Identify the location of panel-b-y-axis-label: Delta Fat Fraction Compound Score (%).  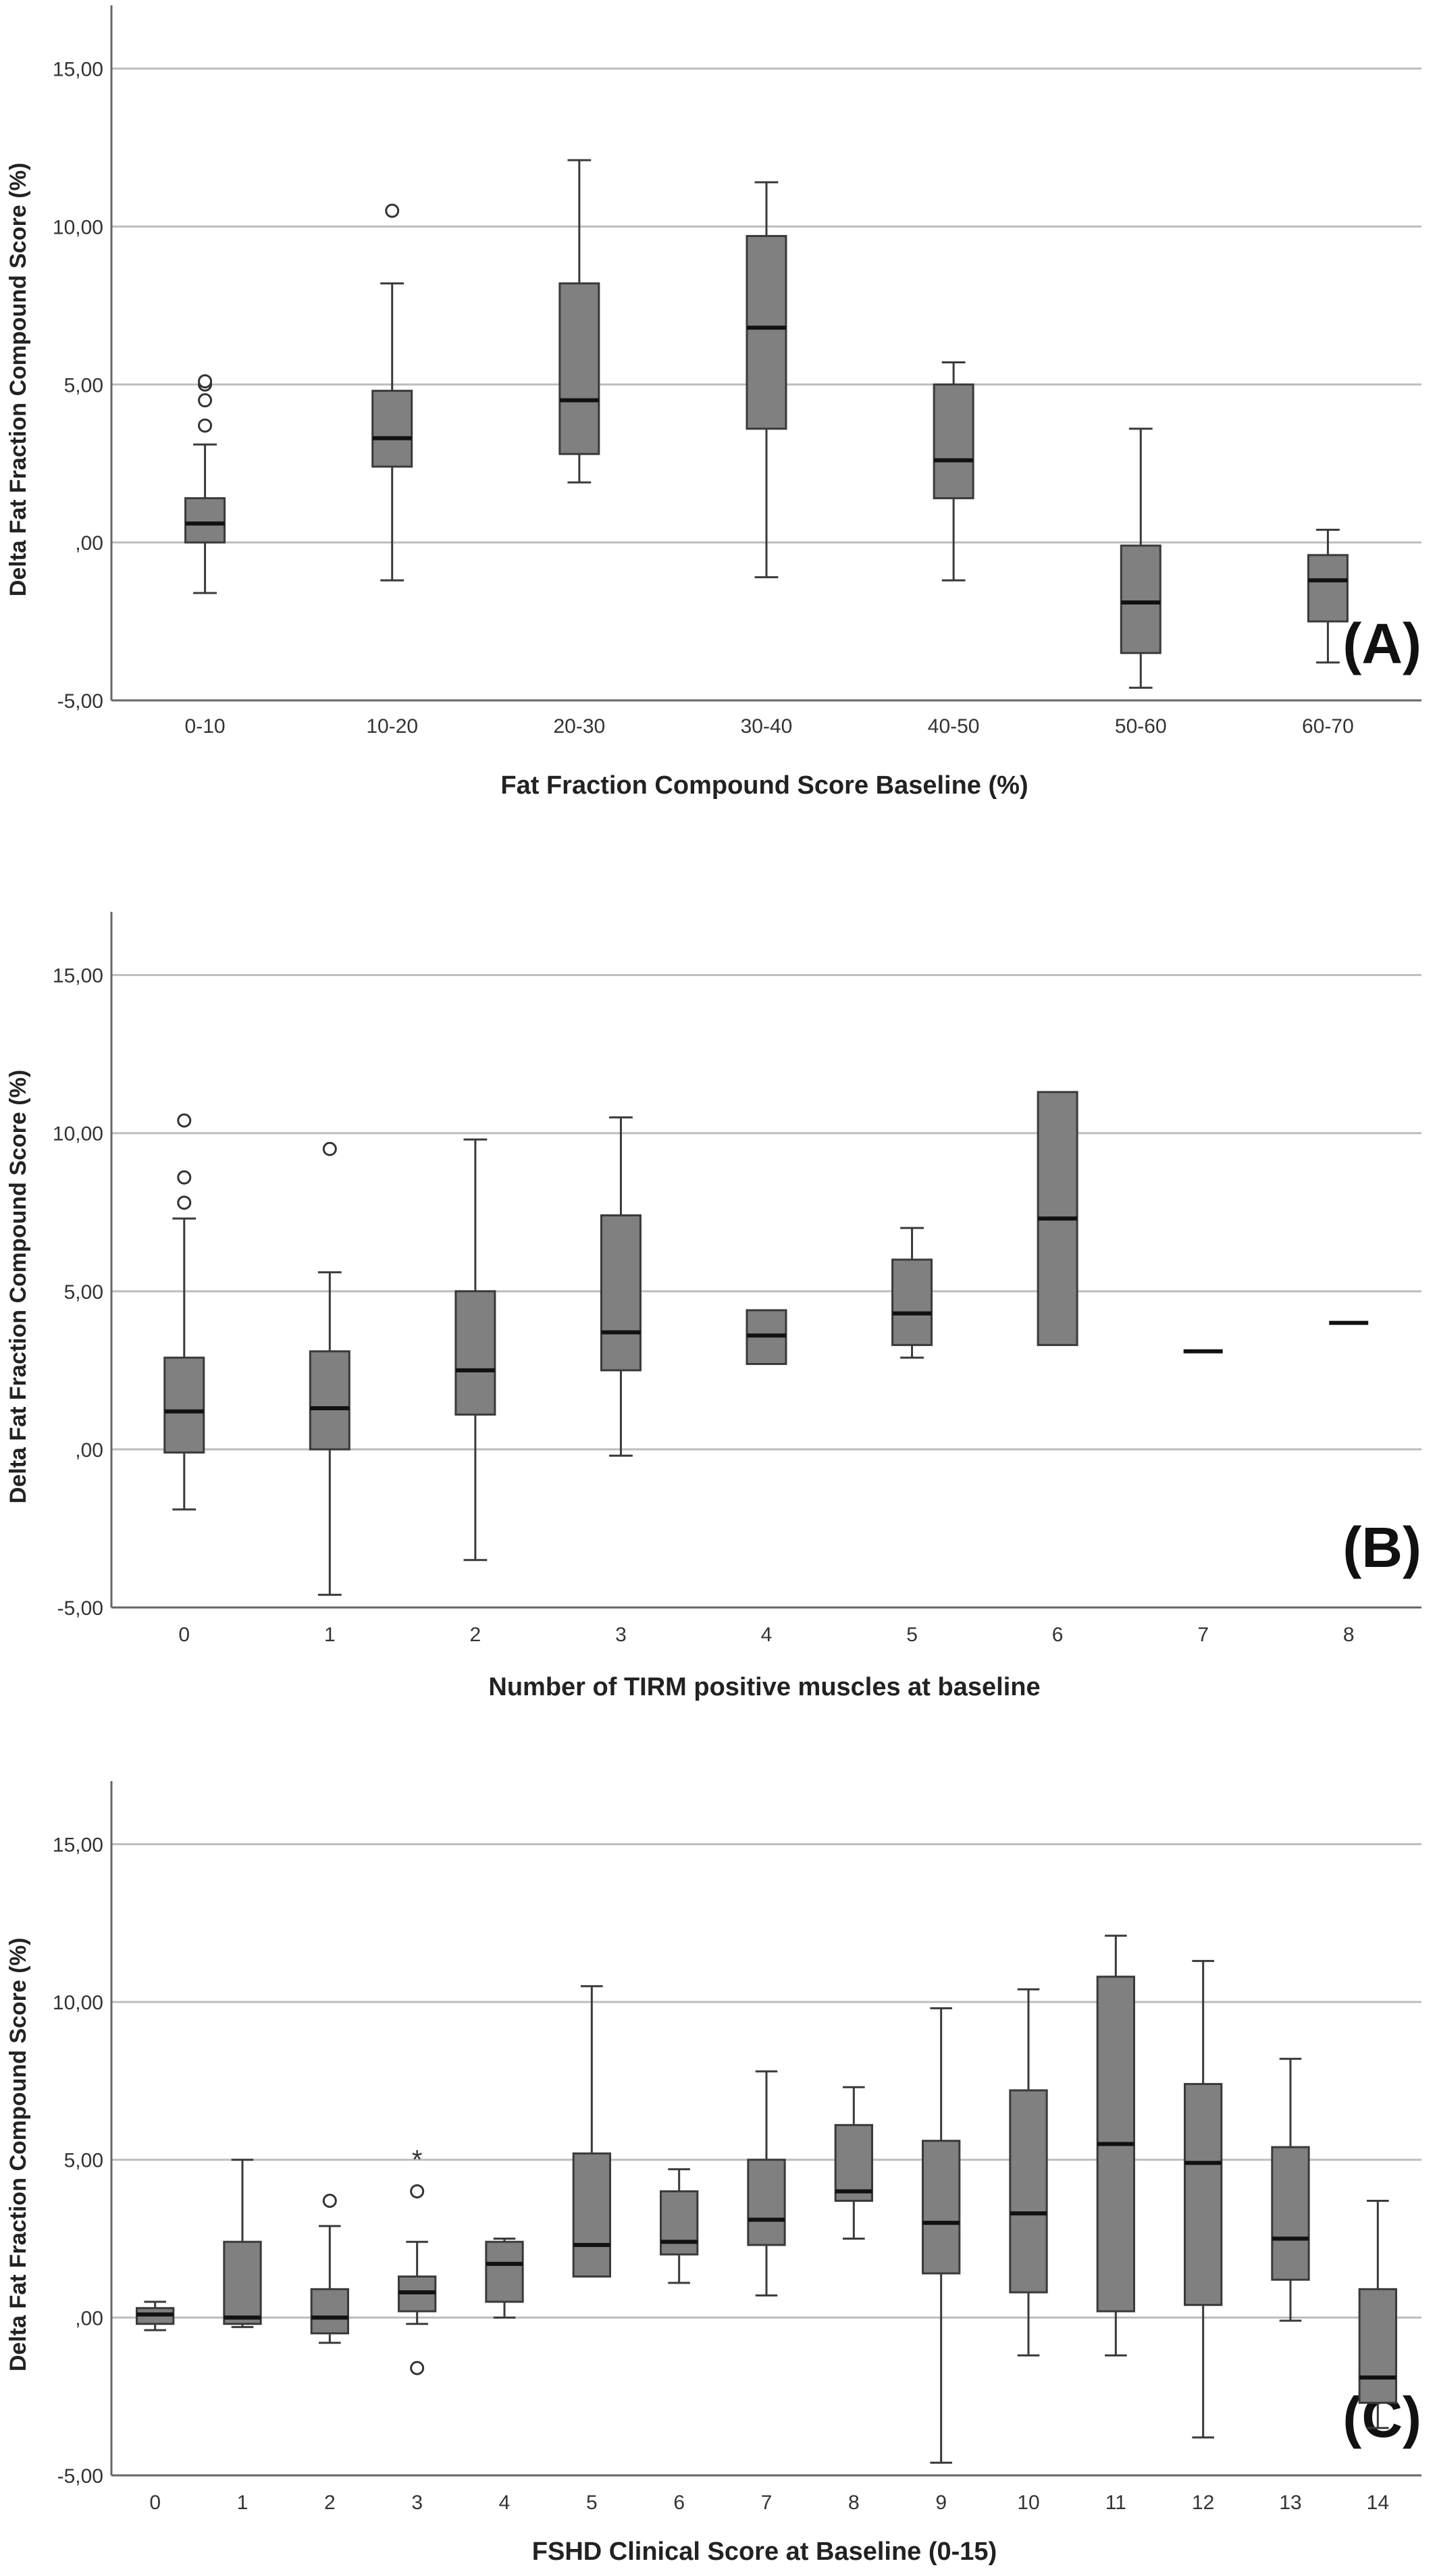
(18, 1286).